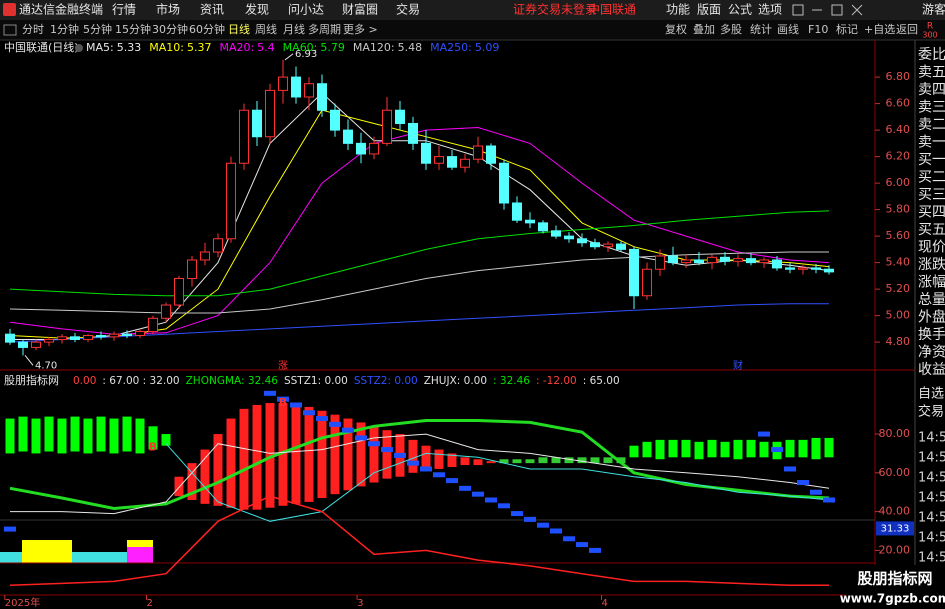 The image size is (945, 609). What do you see at coordinates (847, 29) in the screenshot?
I see `action-button: 标记` at bounding box center [847, 29].